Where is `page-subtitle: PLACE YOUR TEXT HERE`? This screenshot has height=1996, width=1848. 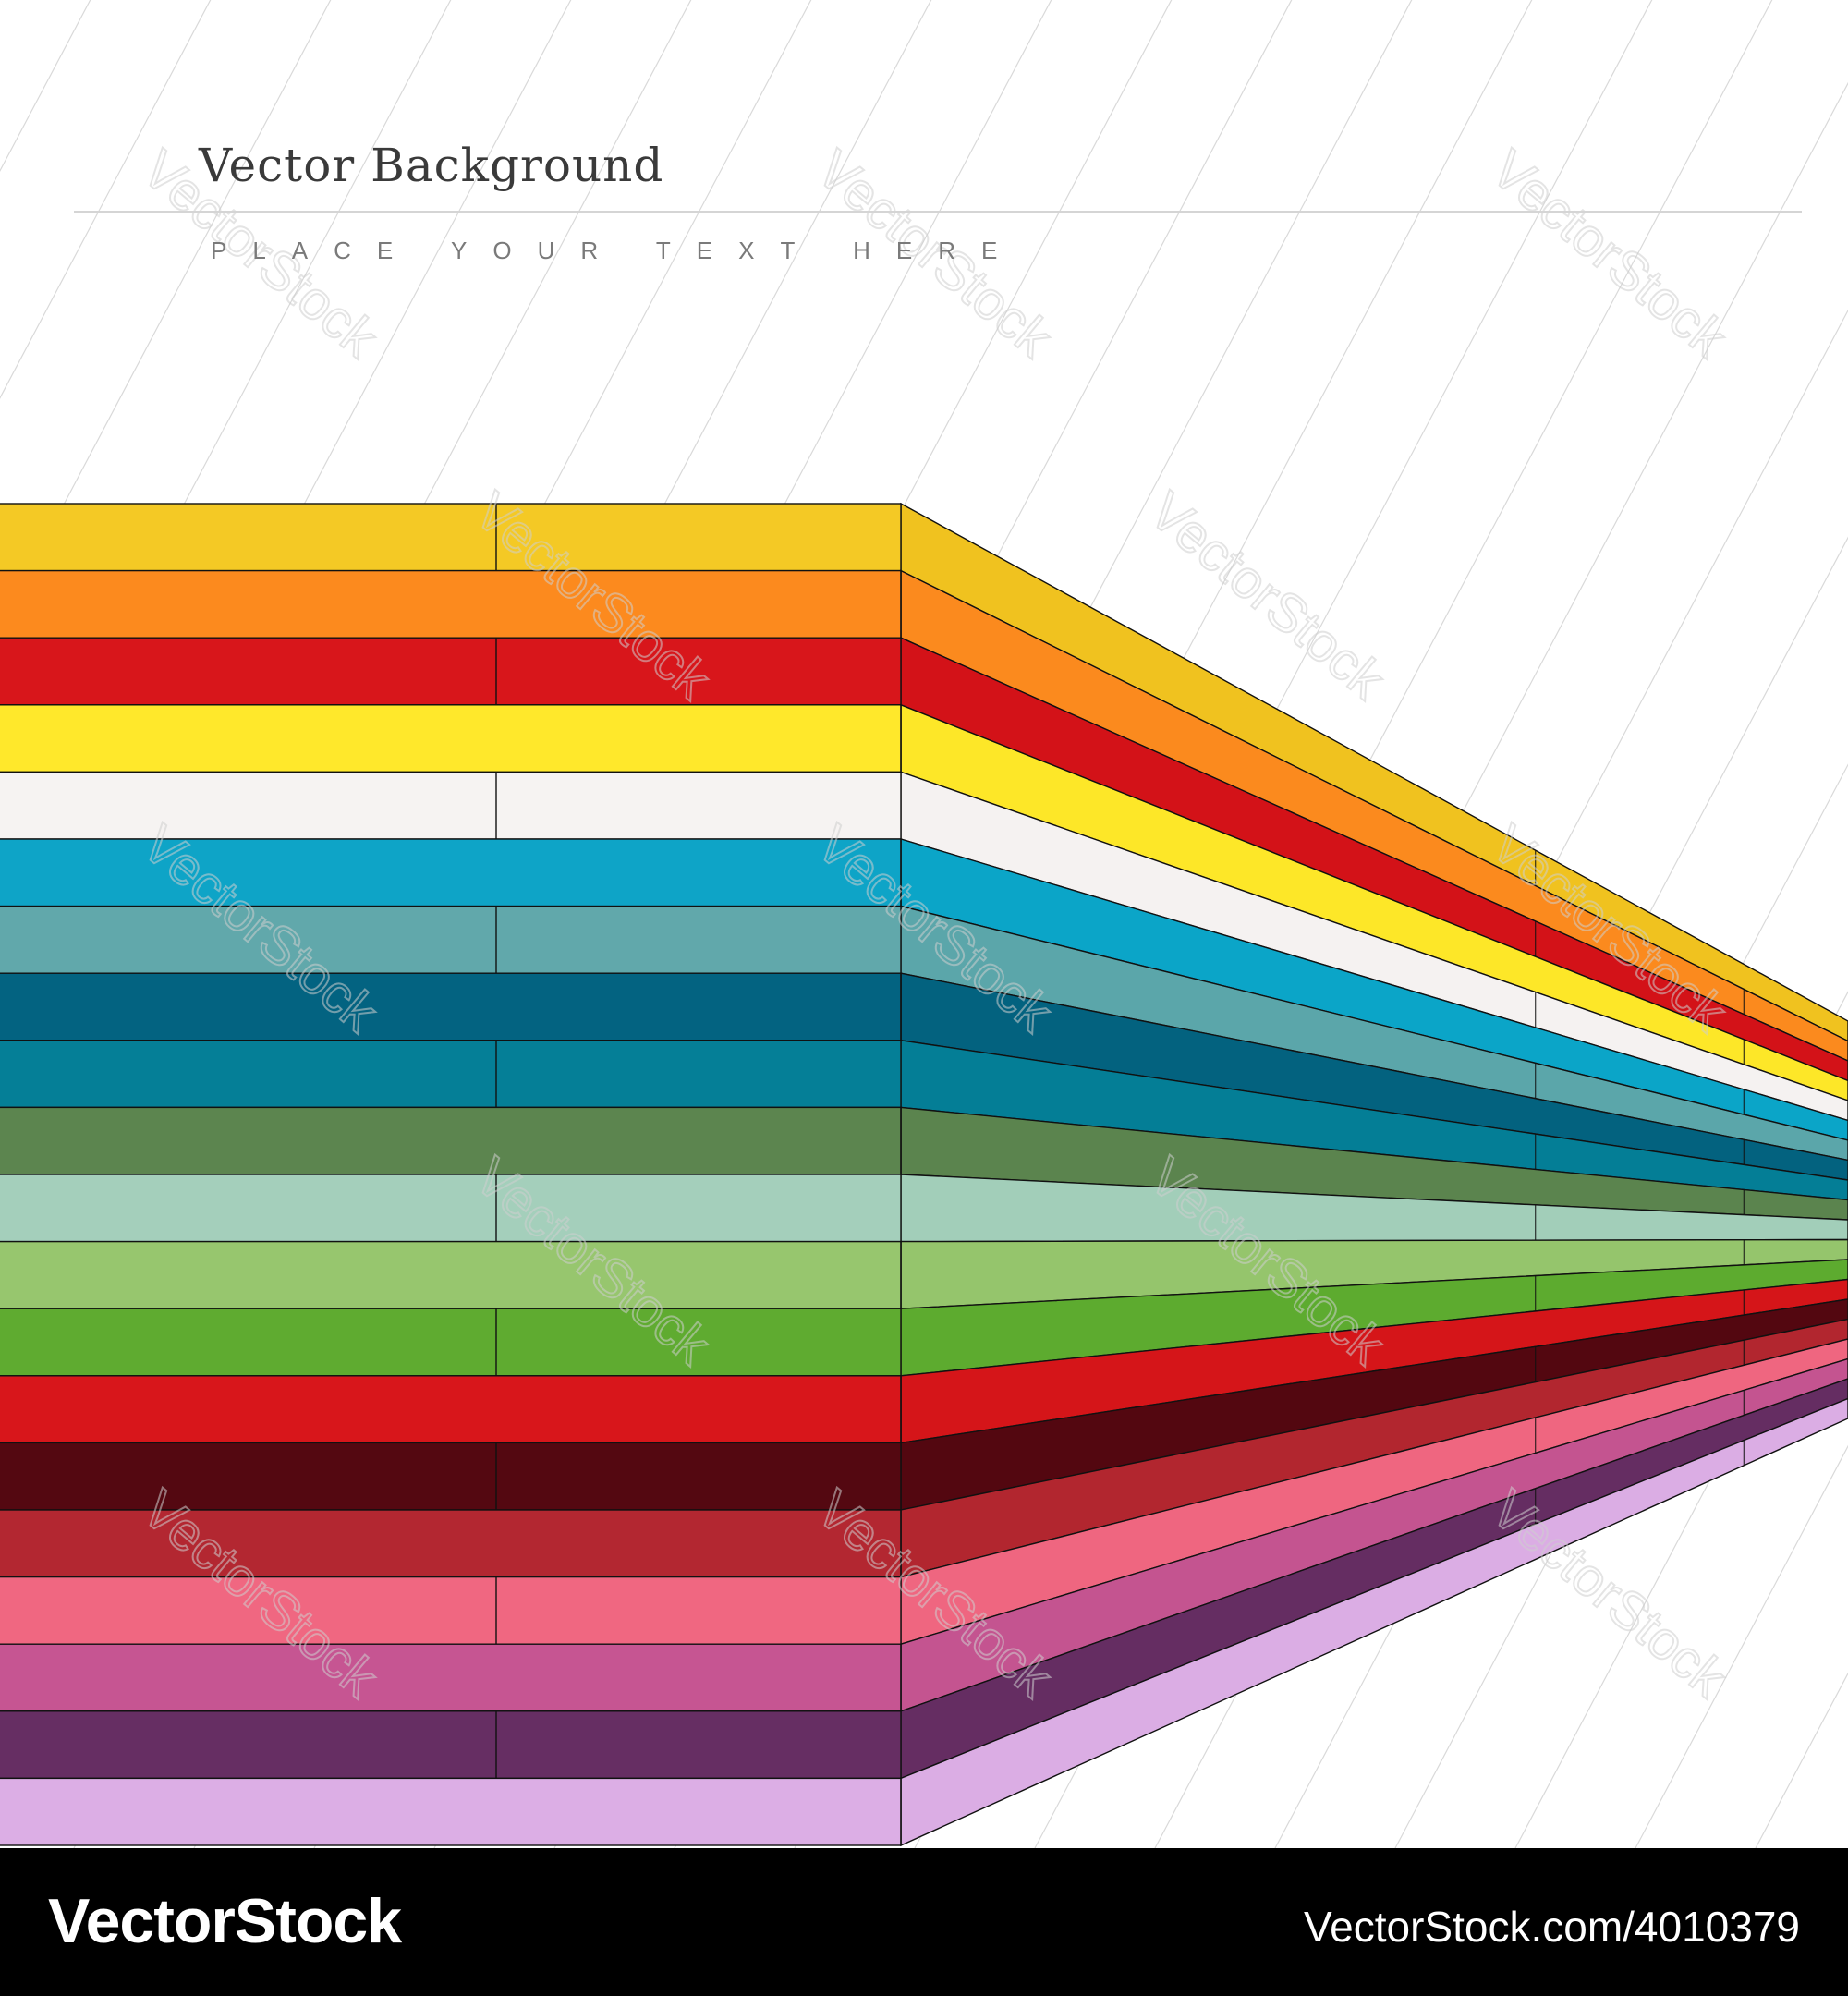 page-subtitle: PLACE YOUR TEXT HERE is located at coordinates (617, 250).